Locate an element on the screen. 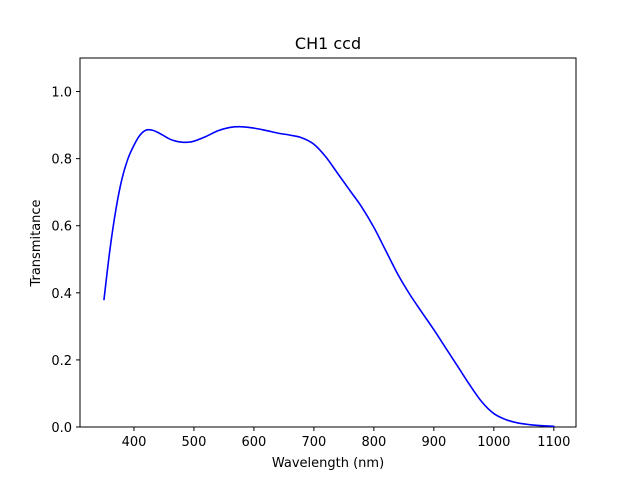 The image size is (640, 480). x-axis-label: Wavelength (nm) is located at coordinates (328, 463).